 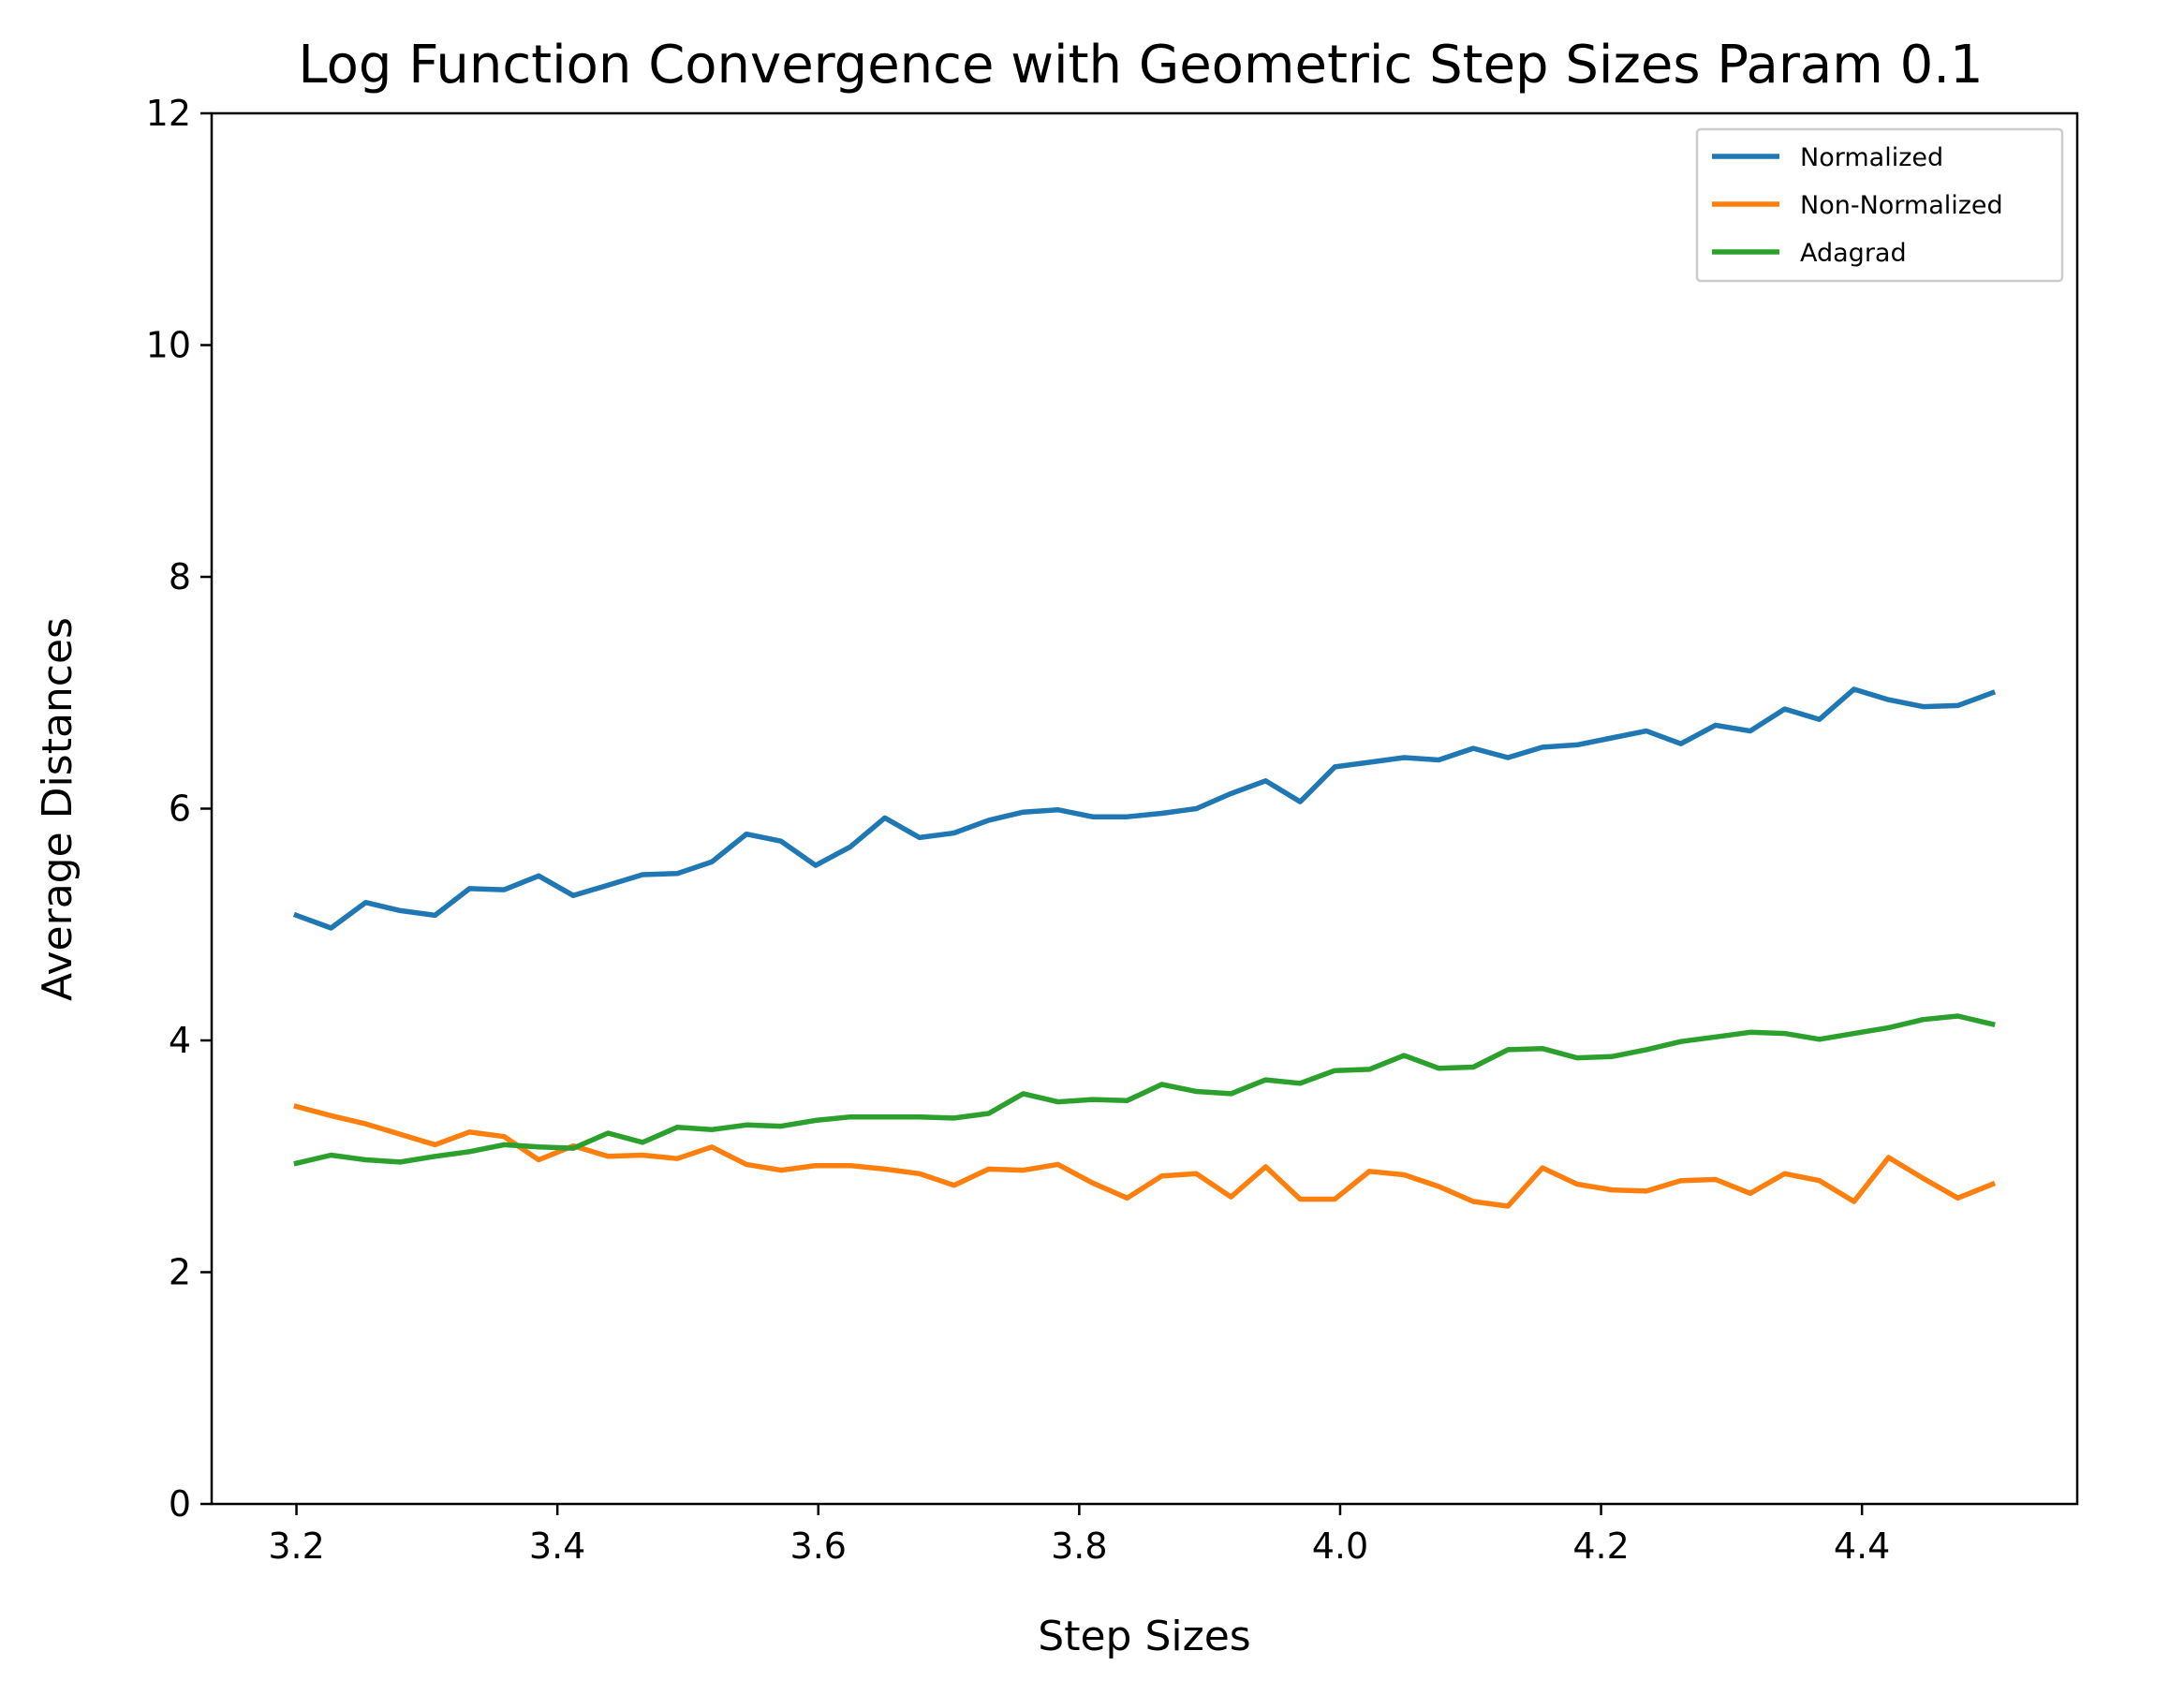 What do you see at coordinates (1144, 1636) in the screenshot?
I see `x-axis-label: Step Sizes` at bounding box center [1144, 1636].